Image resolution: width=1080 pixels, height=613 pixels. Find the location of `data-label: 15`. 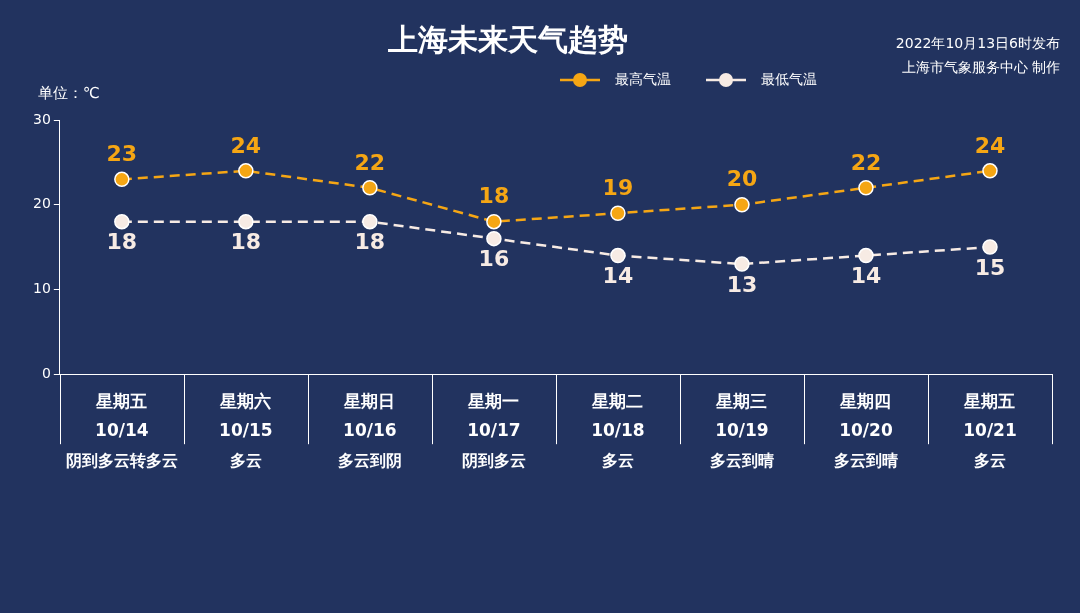

data-label: 15 is located at coordinates (990, 267).